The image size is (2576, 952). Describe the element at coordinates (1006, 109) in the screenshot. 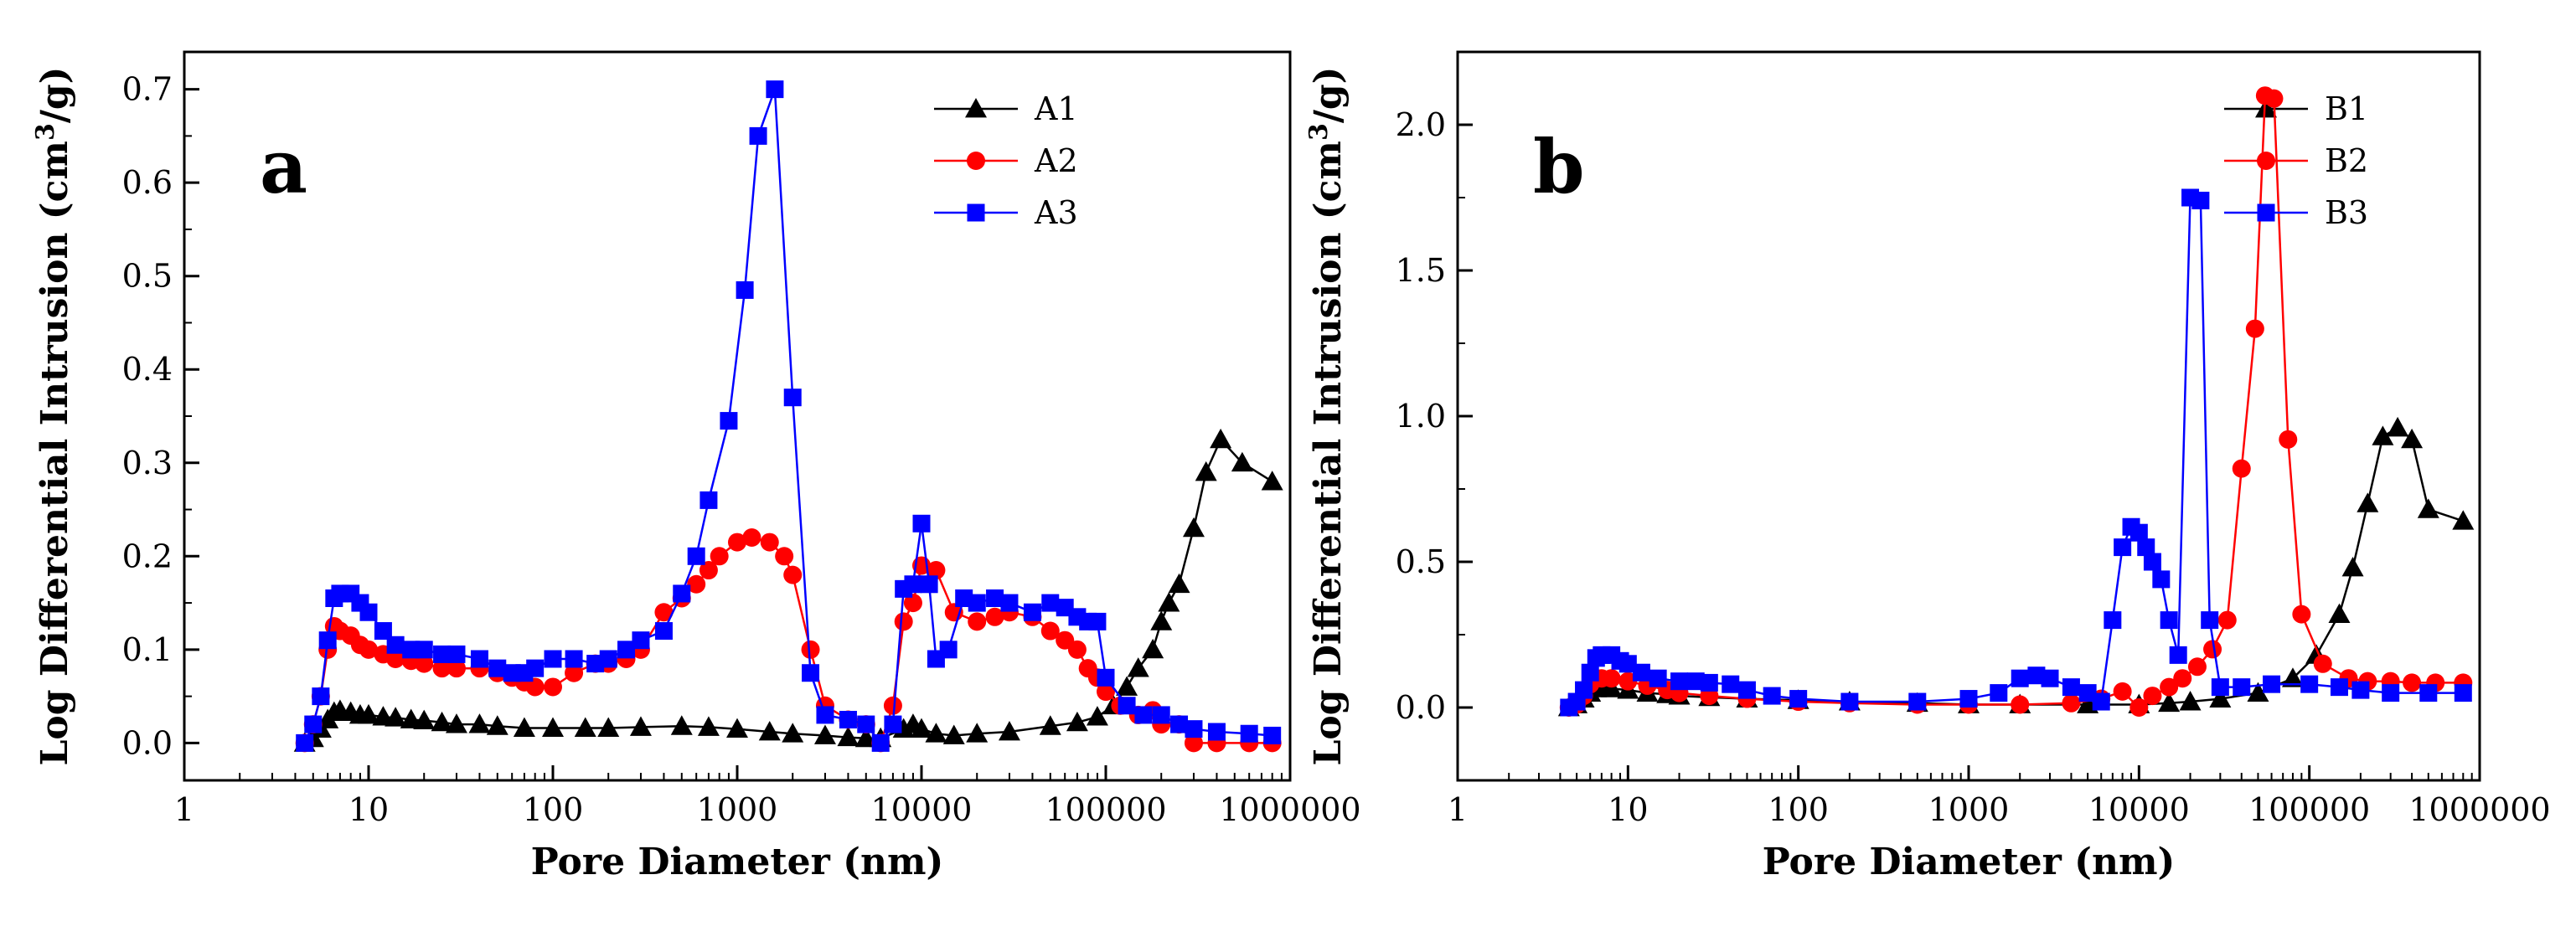

I see `legend-entry-A1: A1` at that location.